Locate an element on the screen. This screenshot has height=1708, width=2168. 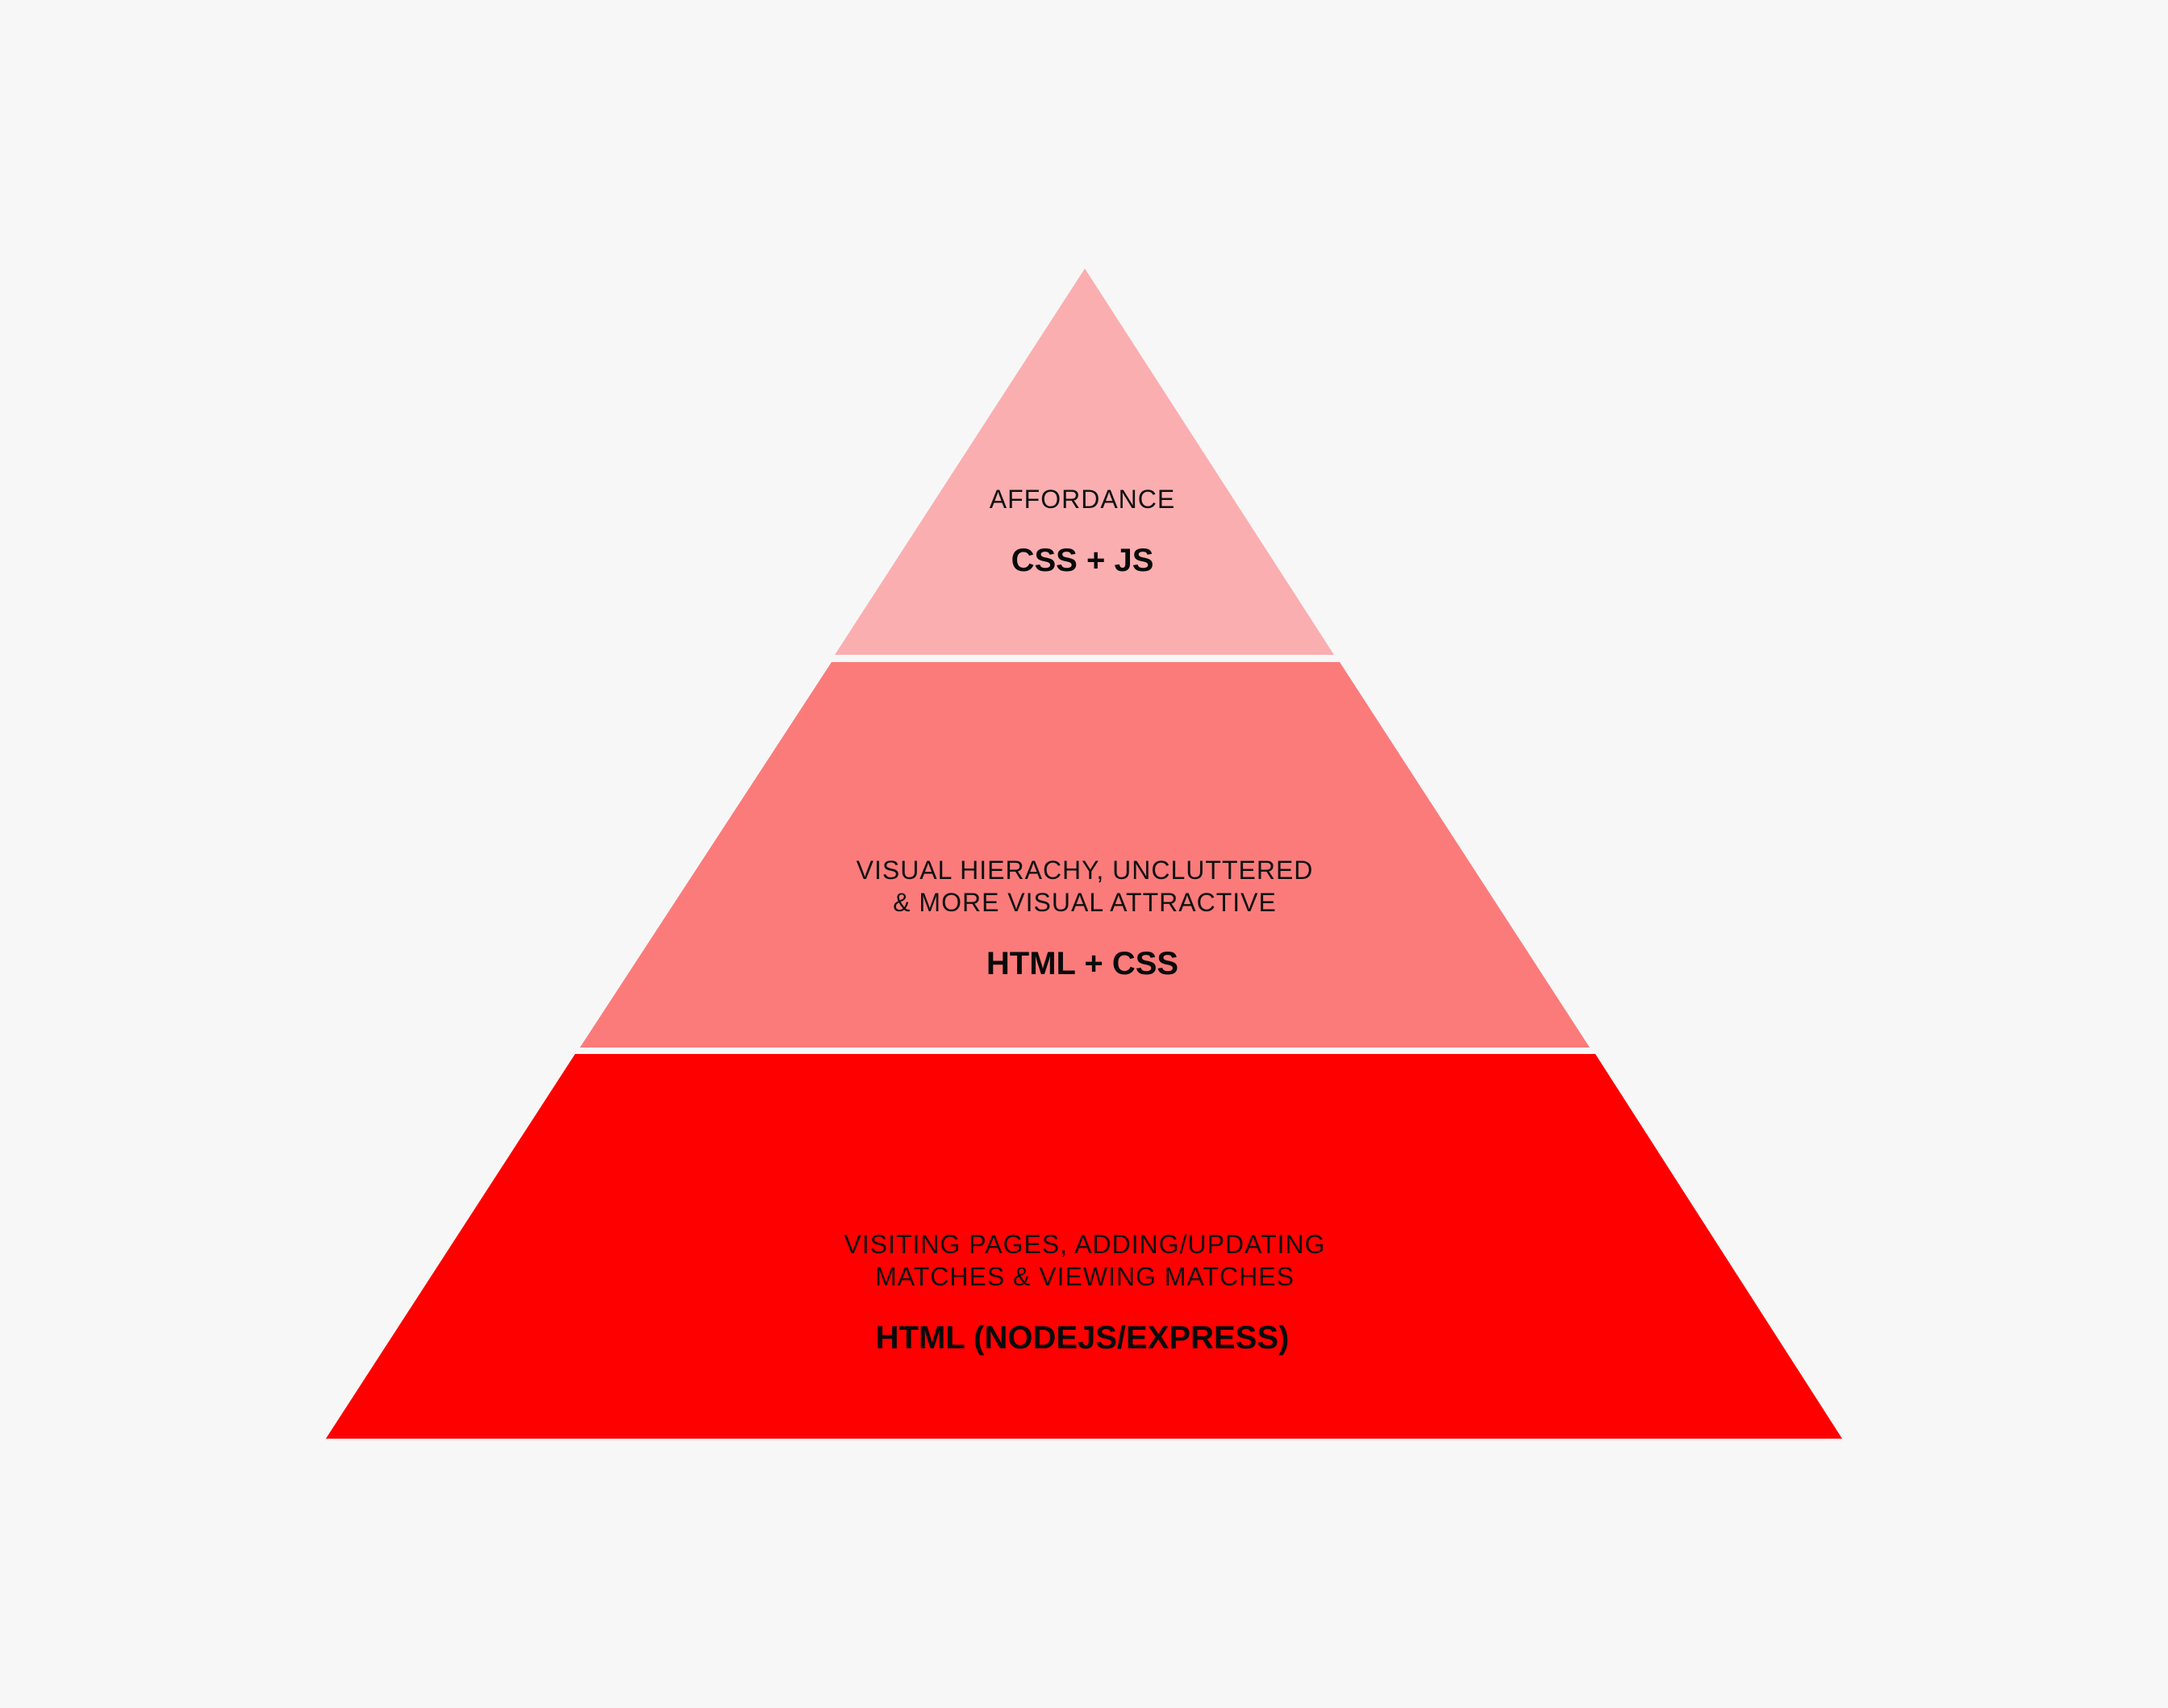
tier-bottom-subtitle-line-1: VISITING PAGES, ADDING/UPDATING is located at coordinates (1085, 1244).